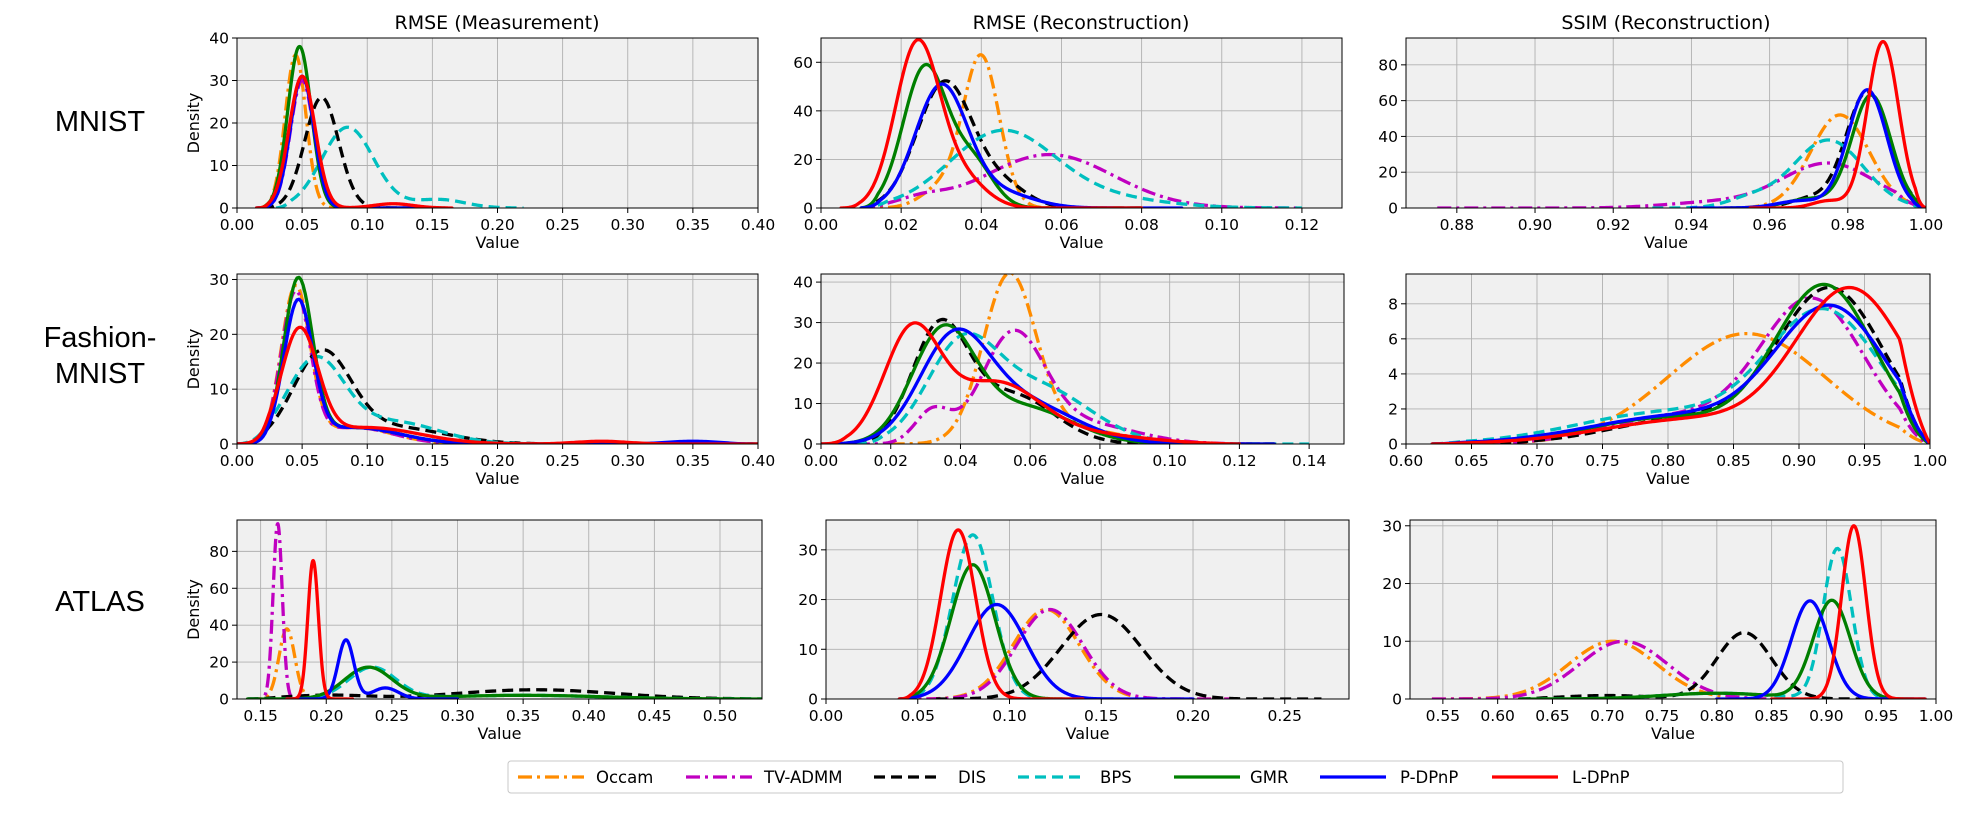  What do you see at coordinates (1081, 168) in the screenshot?
I see `series-line-bps` at bounding box center [1081, 168].